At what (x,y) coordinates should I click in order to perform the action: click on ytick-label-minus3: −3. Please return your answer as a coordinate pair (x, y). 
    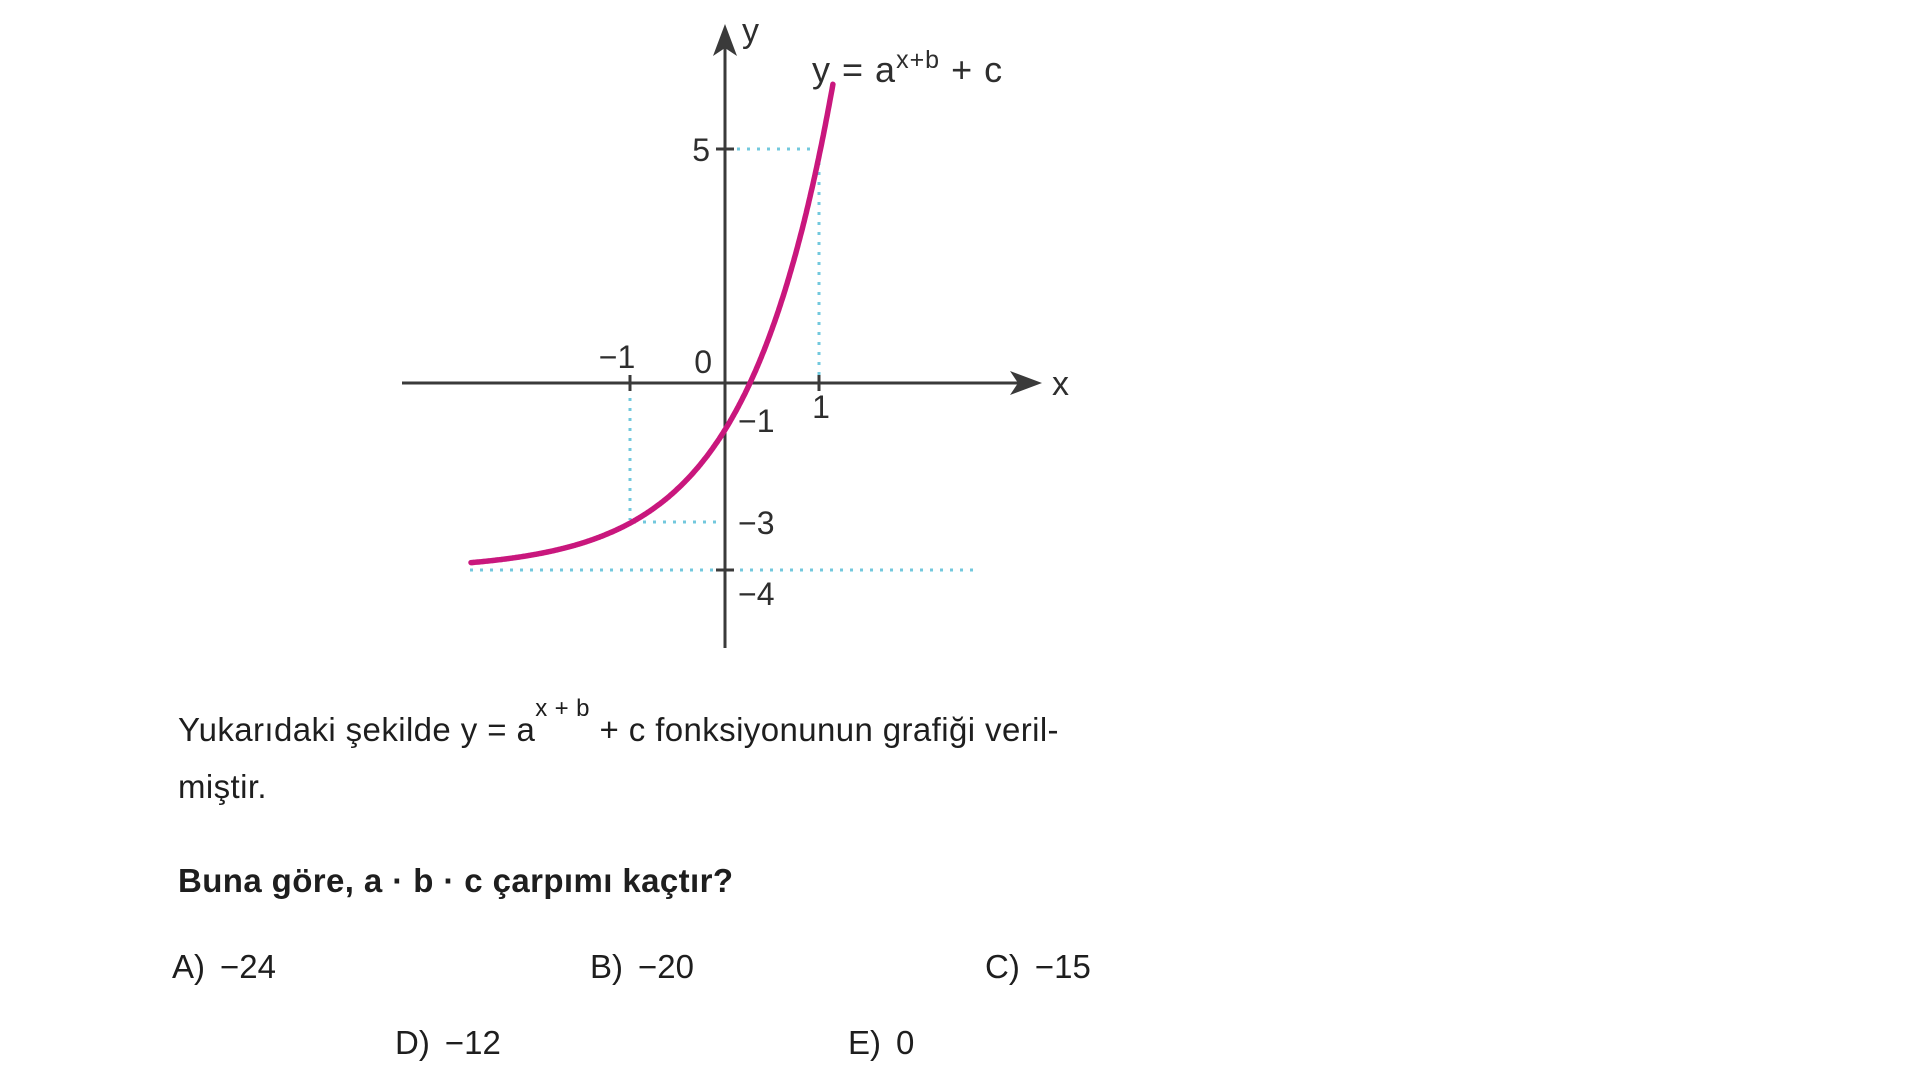
    Looking at the image, I should click on (756, 523).